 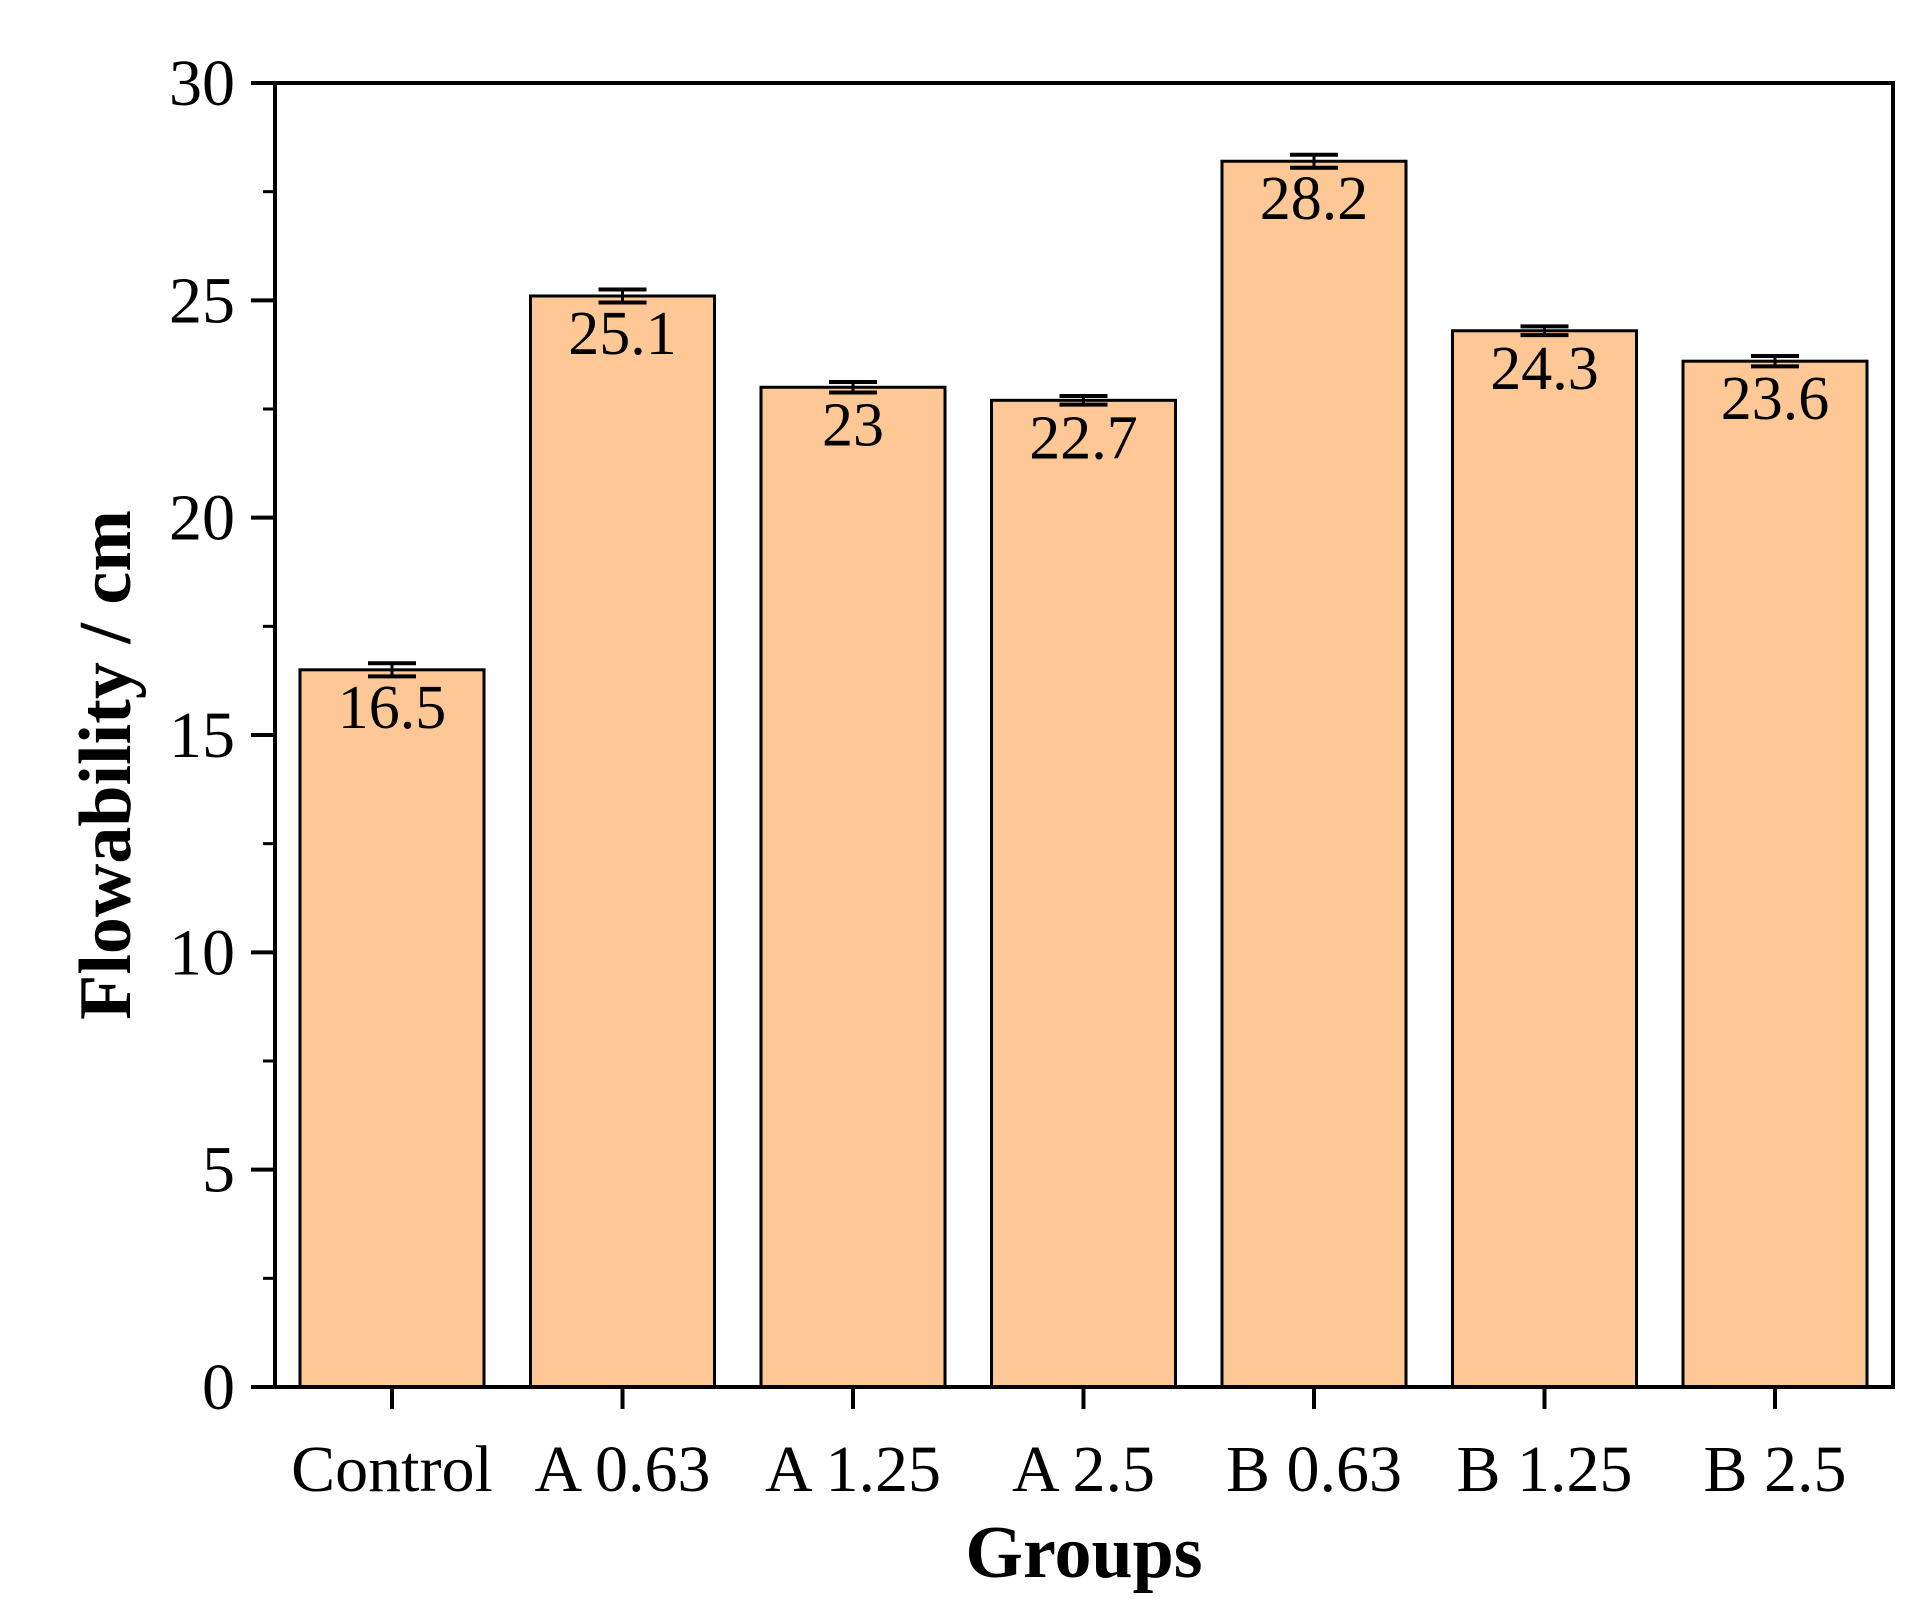 I want to click on y-tick-label: 30, so click(x=202, y=83).